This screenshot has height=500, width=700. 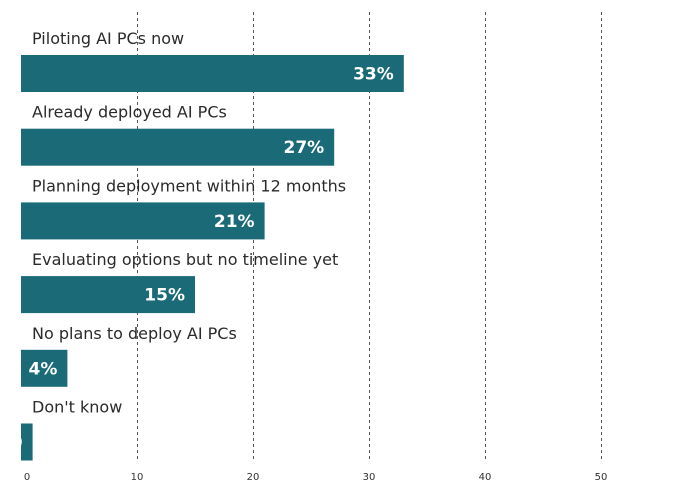 I want to click on bar-value-label: 21%, so click(x=234, y=222).